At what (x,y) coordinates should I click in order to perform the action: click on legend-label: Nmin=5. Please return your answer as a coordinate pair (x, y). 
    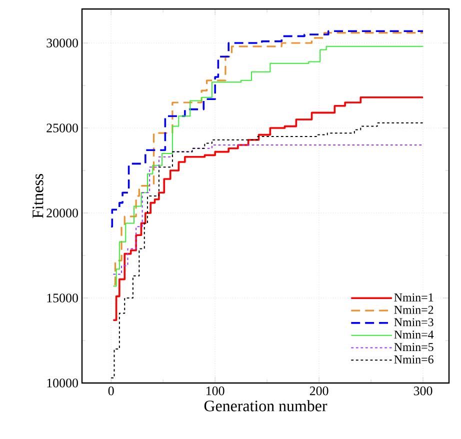
    Looking at the image, I should click on (414, 347).